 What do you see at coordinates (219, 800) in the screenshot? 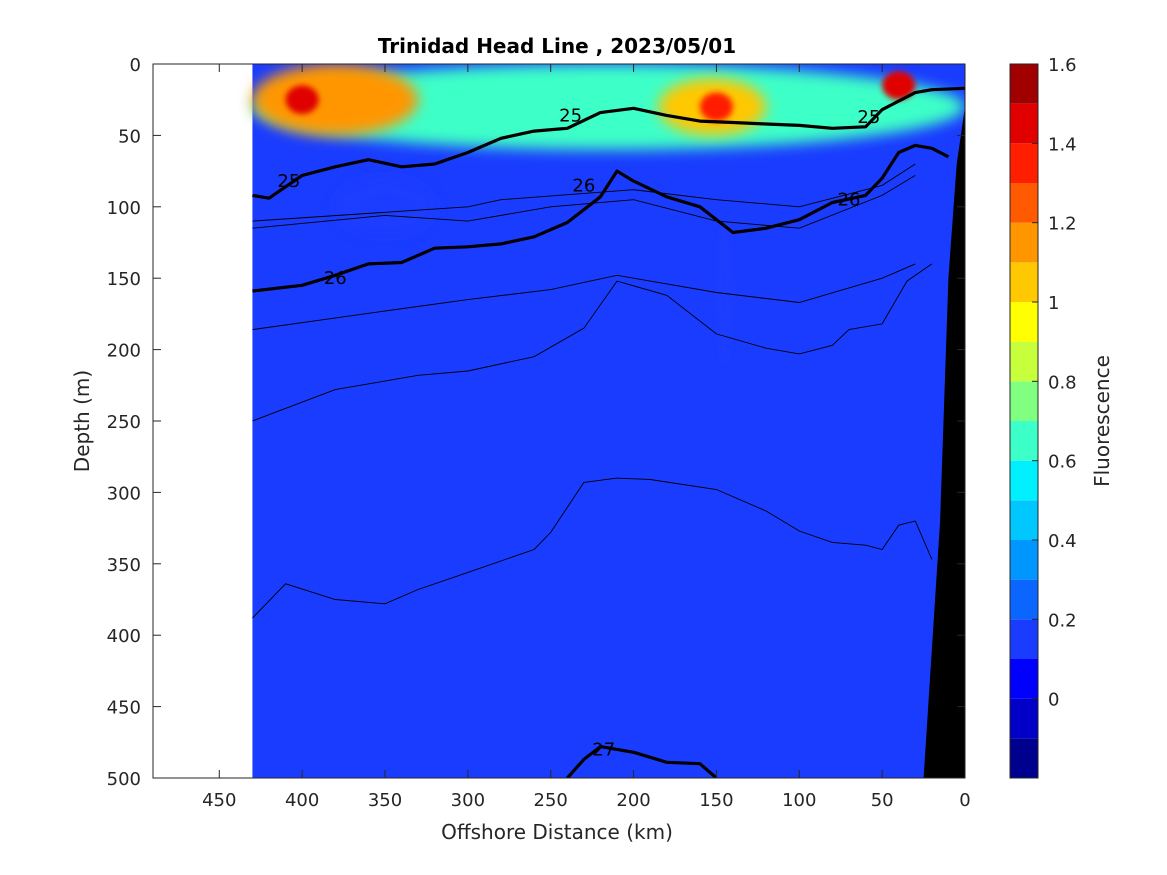
I see `x-tick-label: 450` at bounding box center [219, 800].